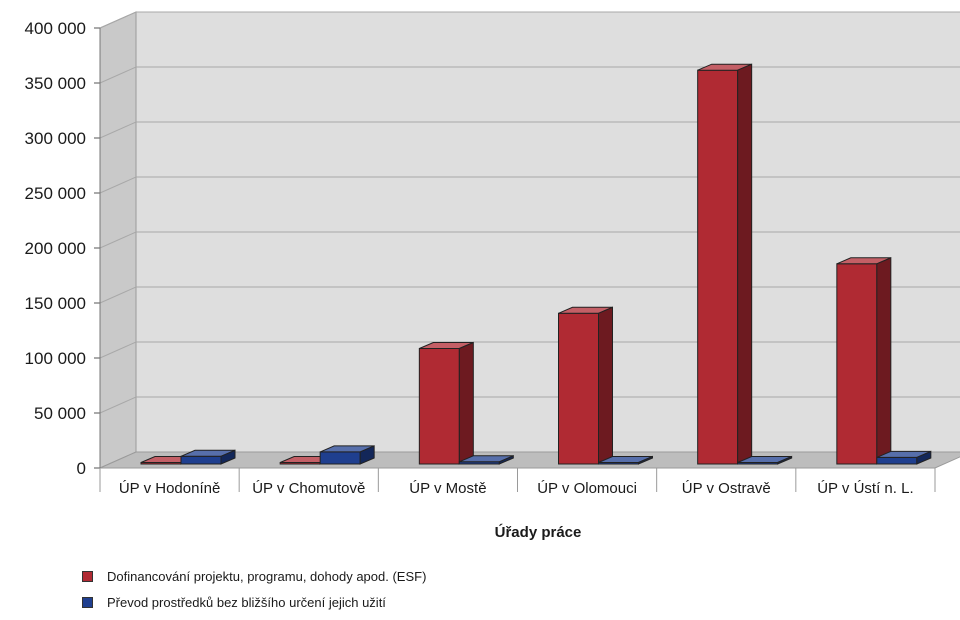 The width and height of the screenshot is (960, 620). I want to click on y-tick-label: 400 000, so click(55, 28).